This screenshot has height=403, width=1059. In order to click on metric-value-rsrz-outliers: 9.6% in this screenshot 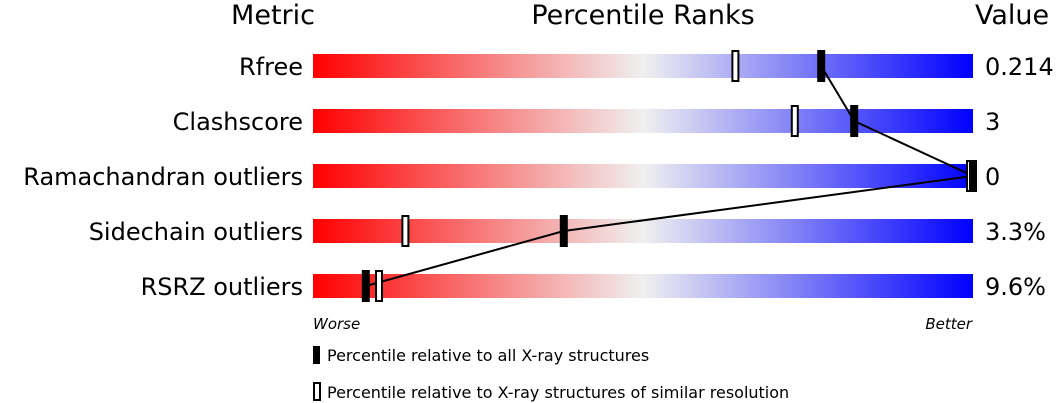, I will do `click(1015, 287)`.